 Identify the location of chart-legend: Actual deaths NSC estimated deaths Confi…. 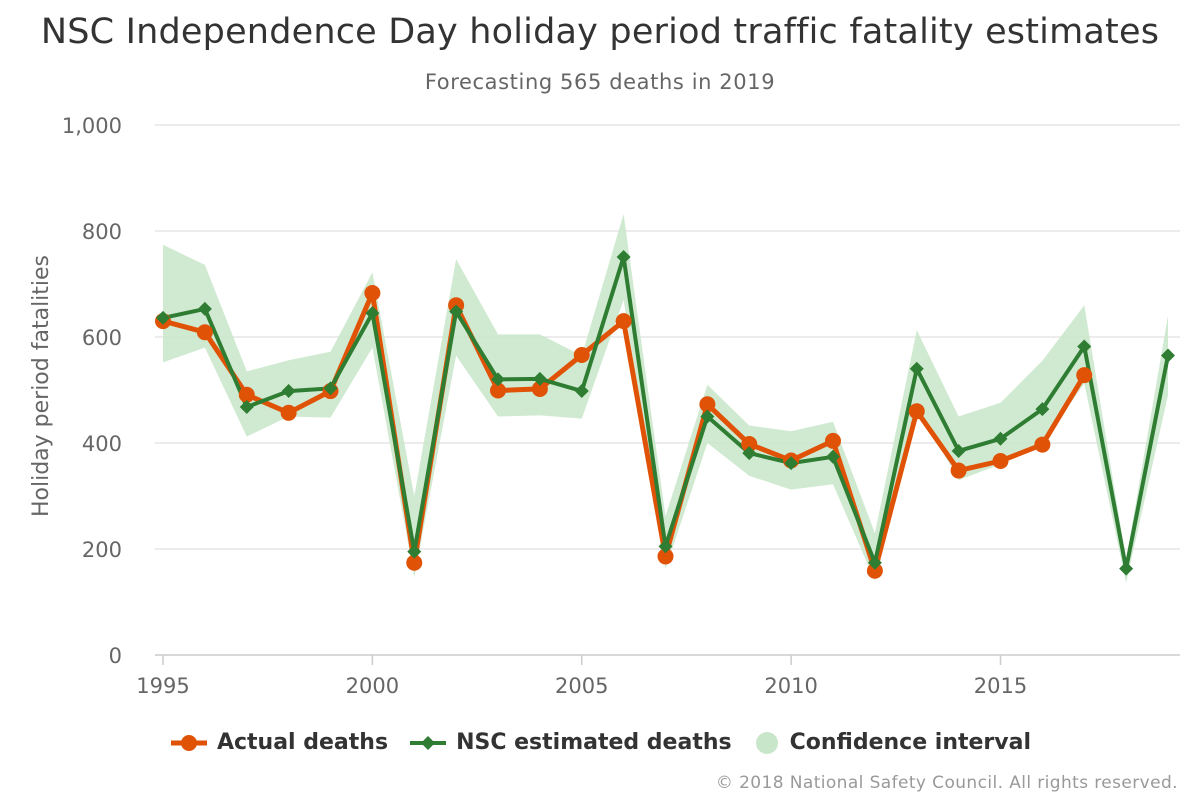
(600, 742).